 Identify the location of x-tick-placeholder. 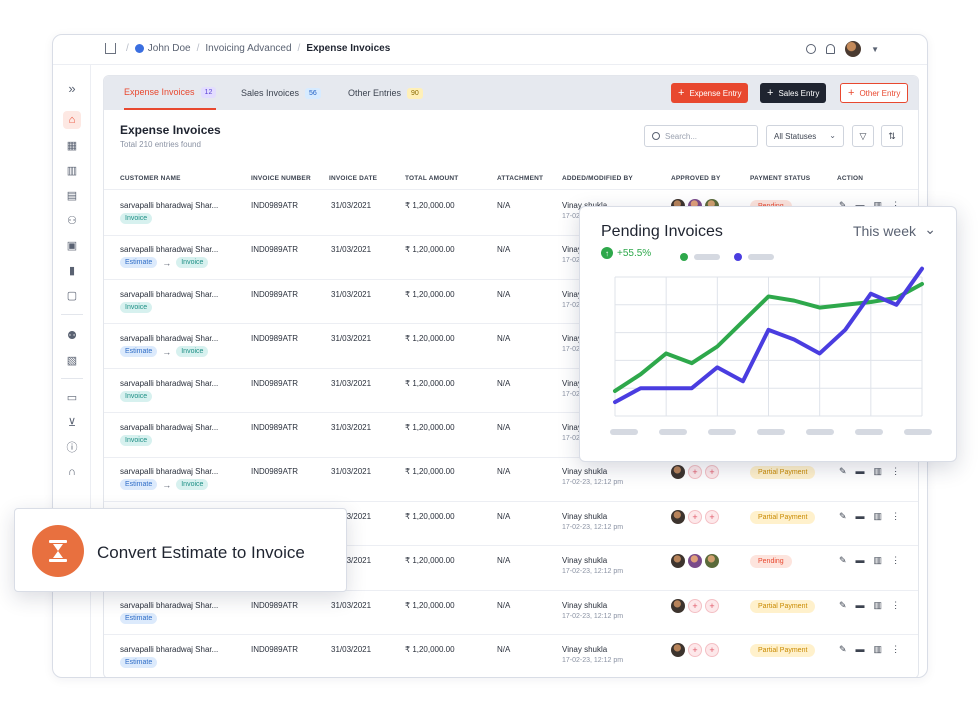
(820, 432).